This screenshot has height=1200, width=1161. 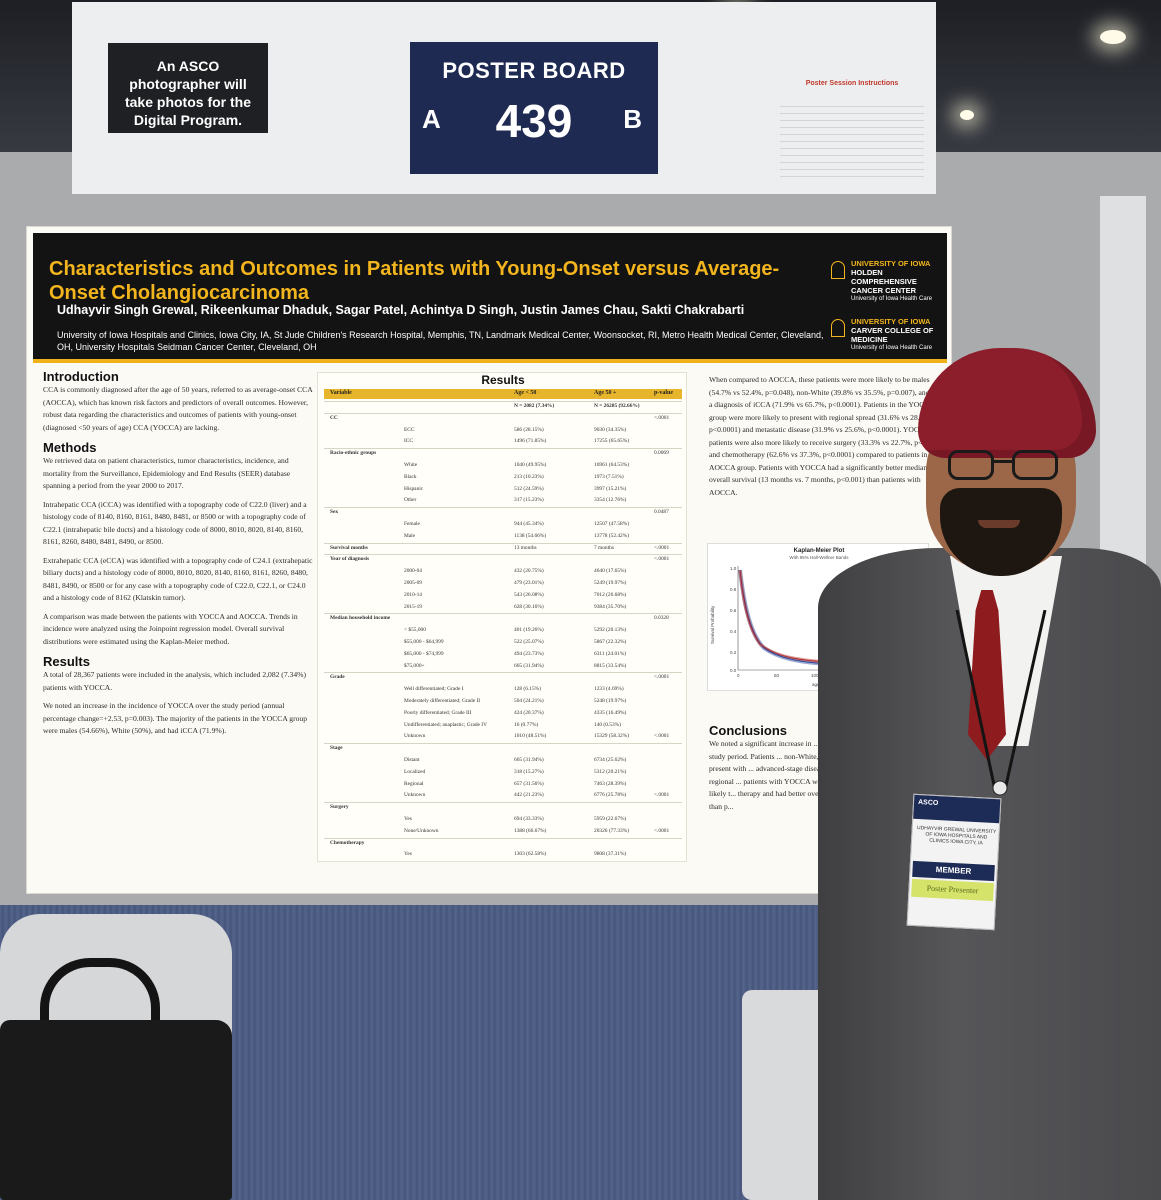 I want to click on km-title: Kaplan-Meier Plot, so click(x=819, y=551).